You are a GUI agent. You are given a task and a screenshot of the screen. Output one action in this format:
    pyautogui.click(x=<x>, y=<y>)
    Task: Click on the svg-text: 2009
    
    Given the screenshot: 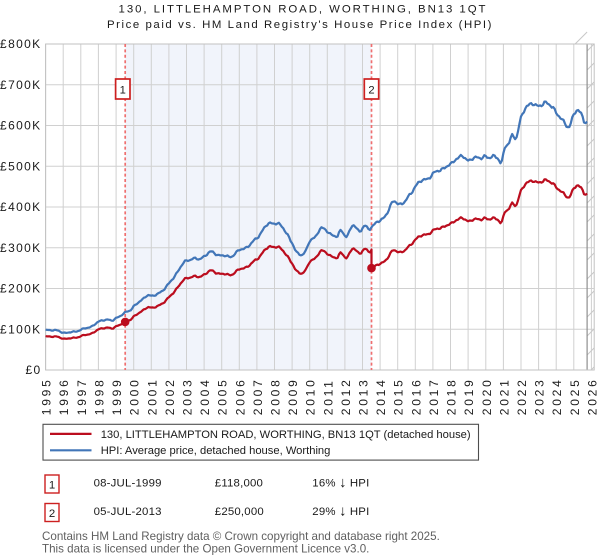 What is the action you would take?
    pyautogui.click(x=293, y=396)
    